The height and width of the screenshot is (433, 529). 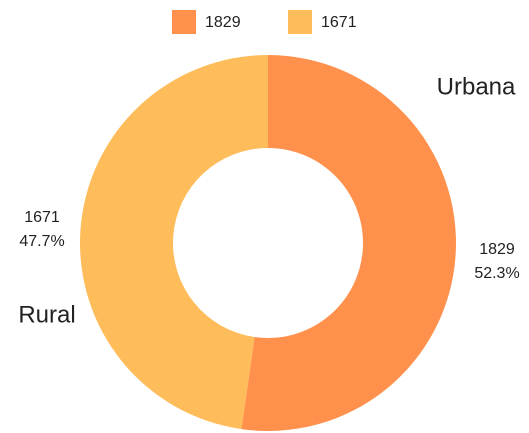 I want to click on value-label: 1829, so click(x=497, y=249).